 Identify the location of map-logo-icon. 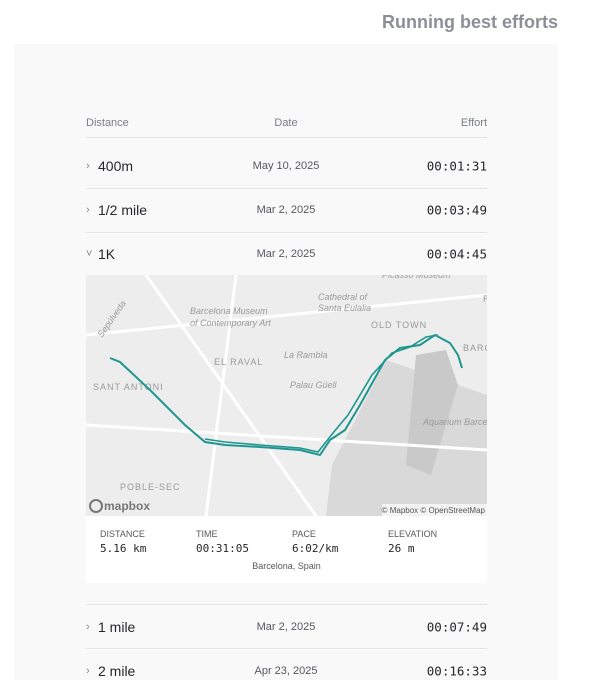
(96, 506).